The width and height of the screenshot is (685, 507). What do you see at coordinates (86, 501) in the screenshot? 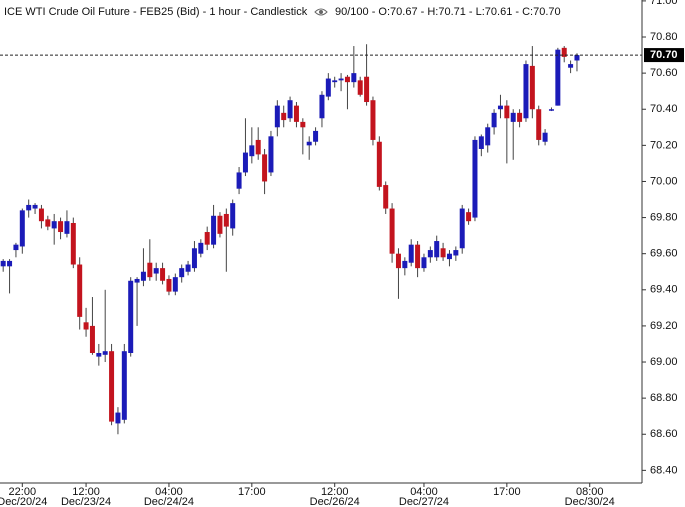
I see `x-date-label: Dec/23/24` at bounding box center [86, 501].